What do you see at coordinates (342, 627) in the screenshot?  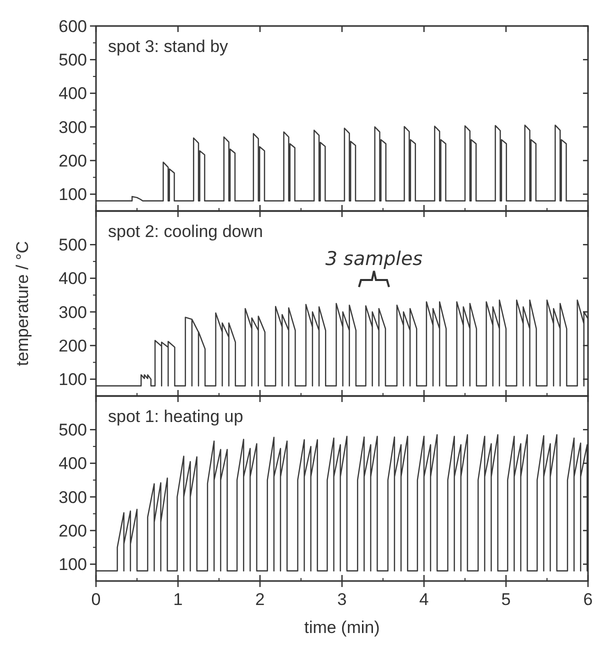 I see `x-axis-title: time (min)` at bounding box center [342, 627].